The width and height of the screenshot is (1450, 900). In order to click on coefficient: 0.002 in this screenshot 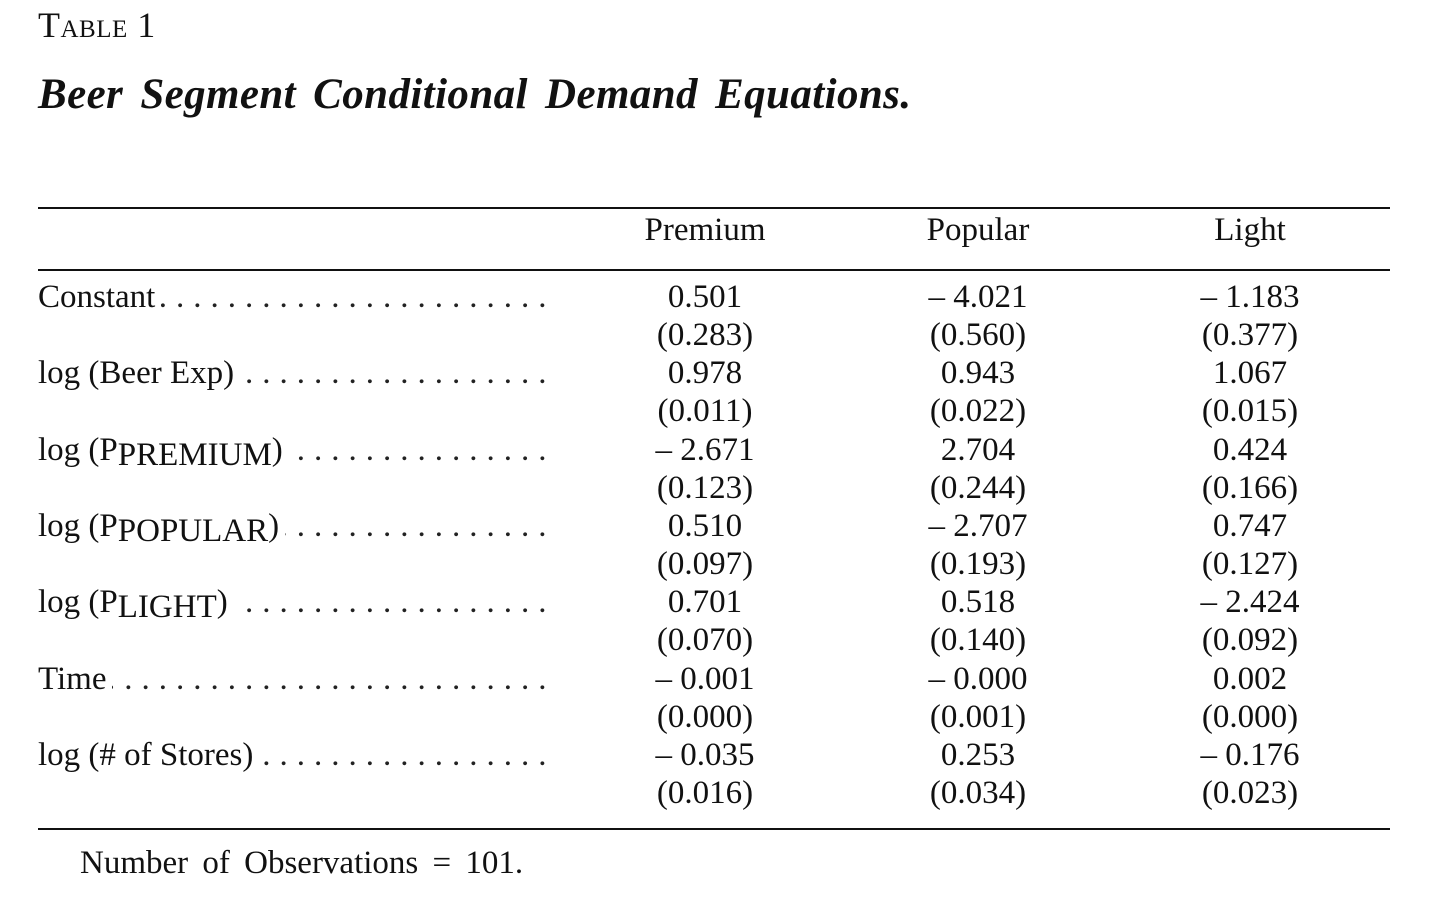, I will do `click(1250, 678)`.